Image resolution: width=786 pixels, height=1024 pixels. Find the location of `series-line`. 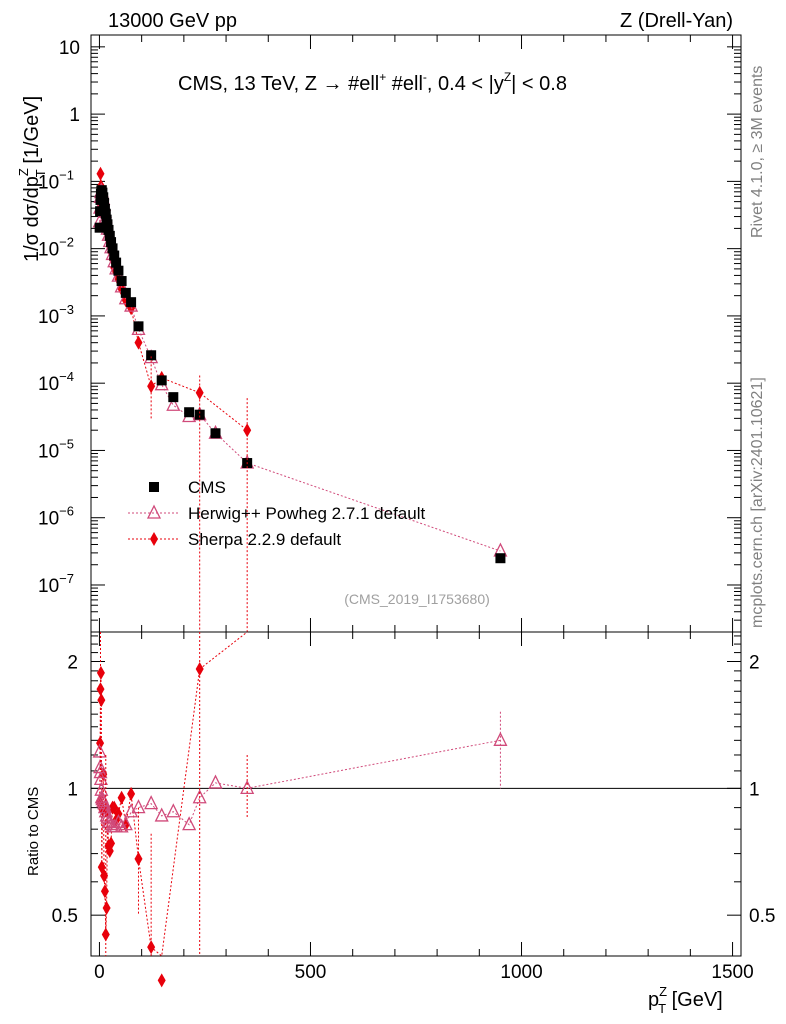

series-line is located at coordinates (173, 302).